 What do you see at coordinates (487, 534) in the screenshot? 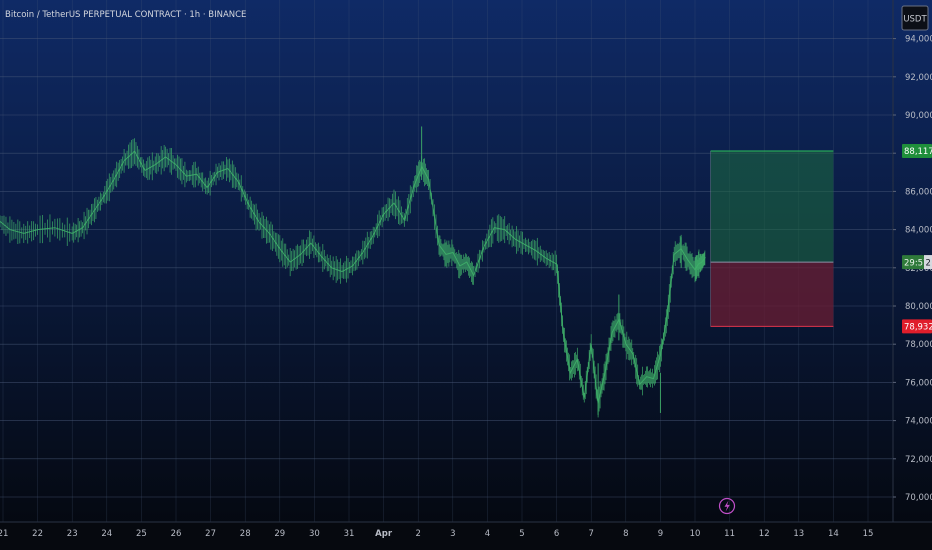
I see `x-tick-label: 4` at bounding box center [487, 534].